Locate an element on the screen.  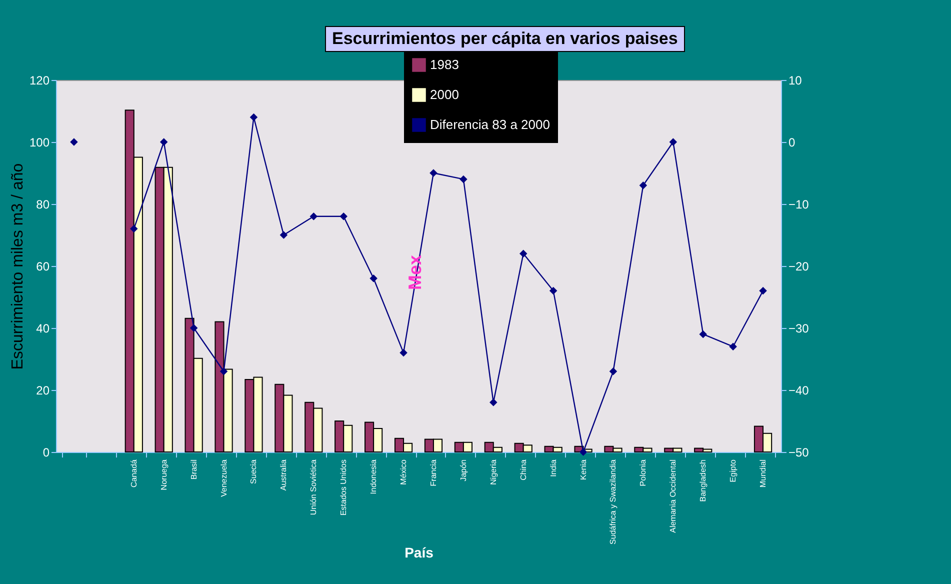
legend-label: Diferencia 83 a 2000 is located at coordinates (490, 124).